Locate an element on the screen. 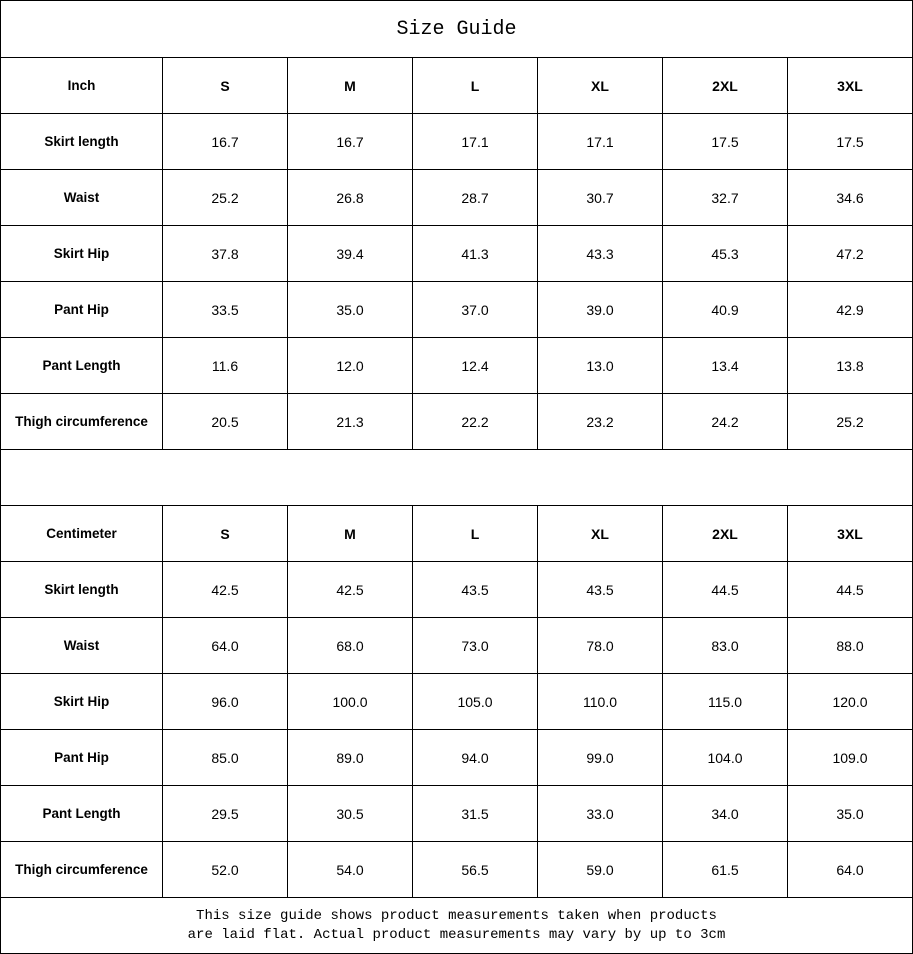 The image size is (913, 954). table-row: Pant Hip 85.0 89.0 94.0 99.0 104.0 109.0 is located at coordinates (456, 757).